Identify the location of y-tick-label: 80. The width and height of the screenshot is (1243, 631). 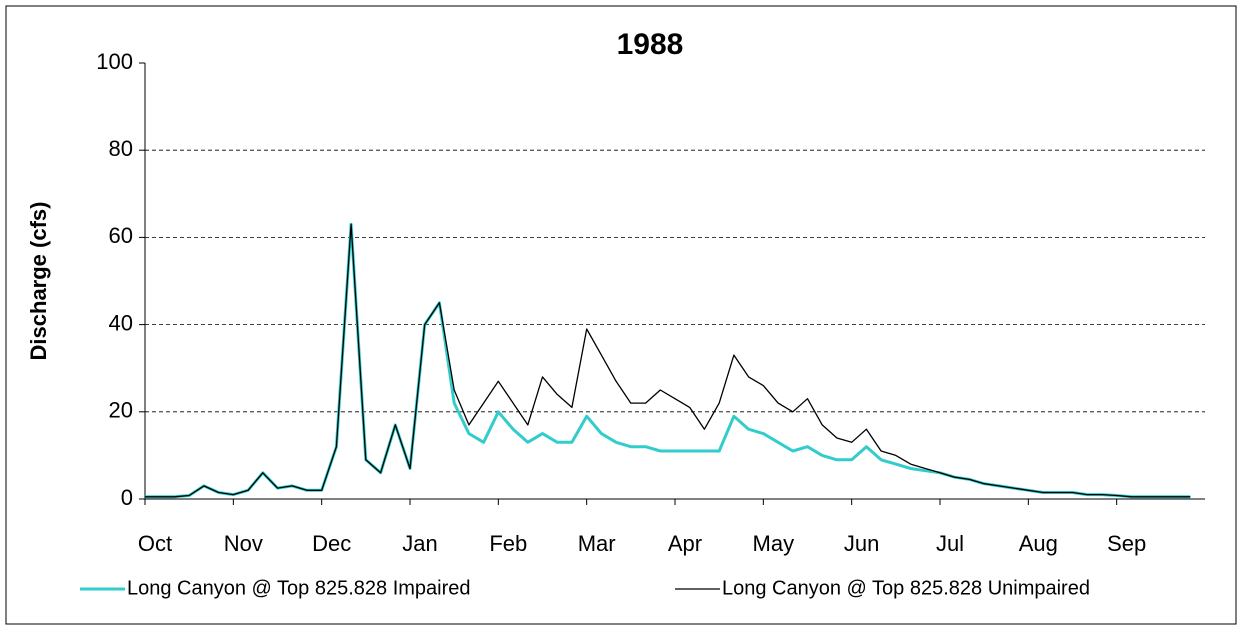
(121, 148).